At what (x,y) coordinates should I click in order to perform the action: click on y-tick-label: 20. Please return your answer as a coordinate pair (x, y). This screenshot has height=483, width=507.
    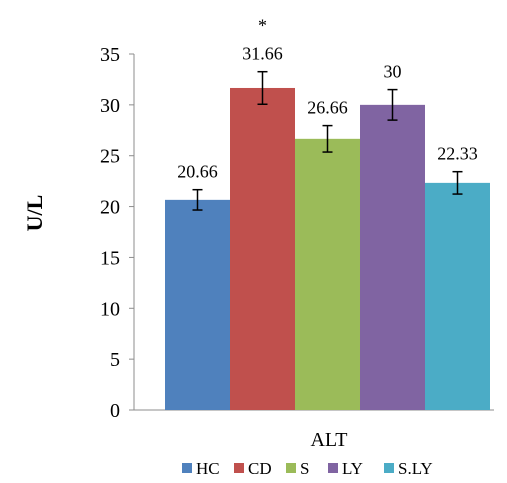
    Looking at the image, I should click on (110, 208).